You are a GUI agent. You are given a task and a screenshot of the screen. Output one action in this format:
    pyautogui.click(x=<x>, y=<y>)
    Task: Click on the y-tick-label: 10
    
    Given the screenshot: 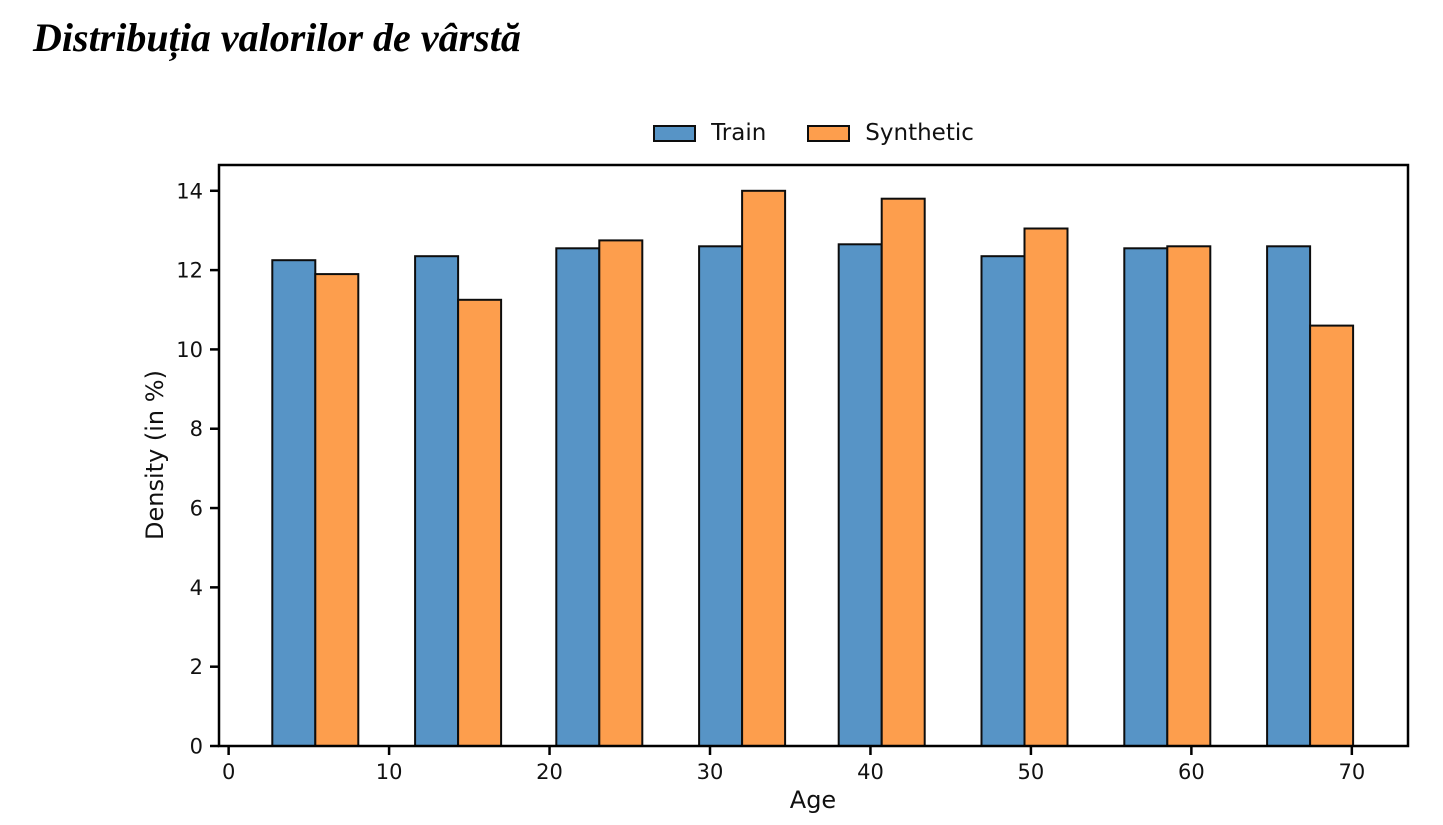 What is the action you would take?
    pyautogui.click(x=189, y=350)
    